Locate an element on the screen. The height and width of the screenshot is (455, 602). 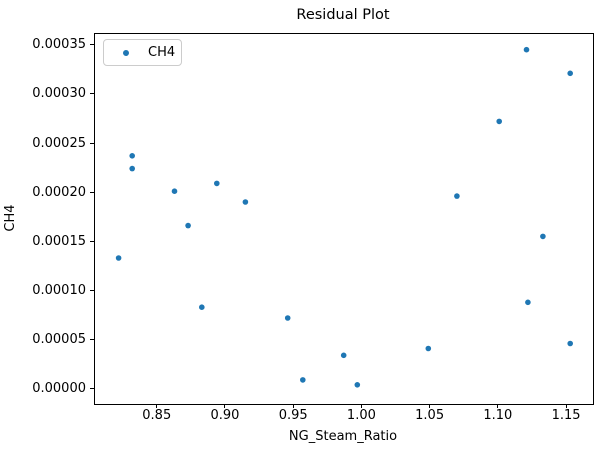
x-tick-label: 0.85 is located at coordinates (157, 415).